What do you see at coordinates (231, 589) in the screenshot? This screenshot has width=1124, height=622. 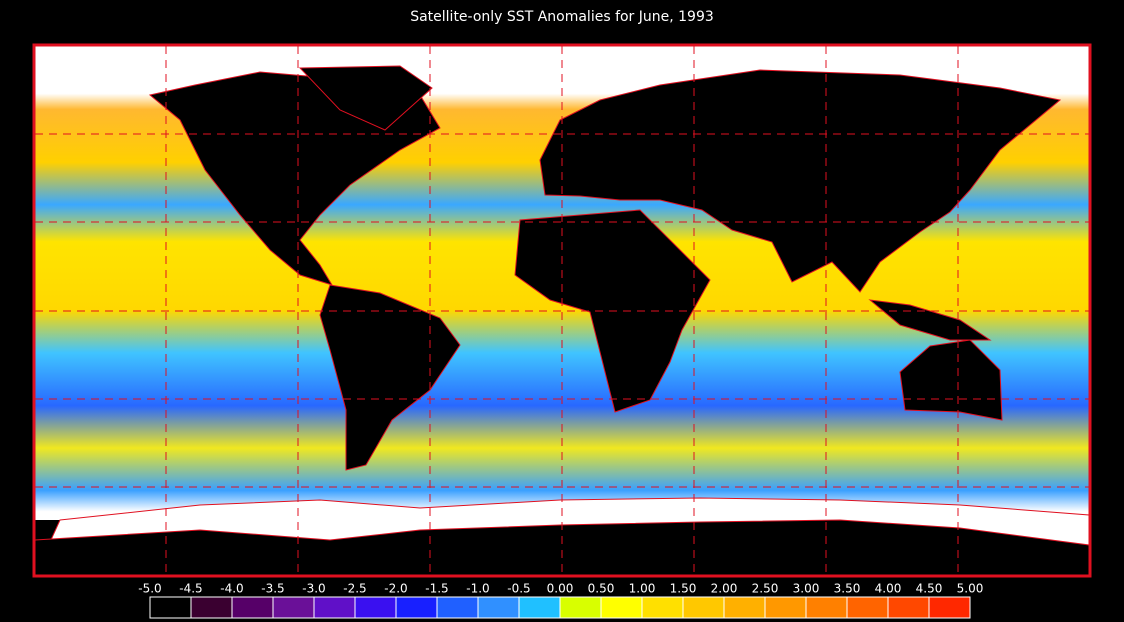 I see `colorbar-label: -4.0` at bounding box center [231, 589].